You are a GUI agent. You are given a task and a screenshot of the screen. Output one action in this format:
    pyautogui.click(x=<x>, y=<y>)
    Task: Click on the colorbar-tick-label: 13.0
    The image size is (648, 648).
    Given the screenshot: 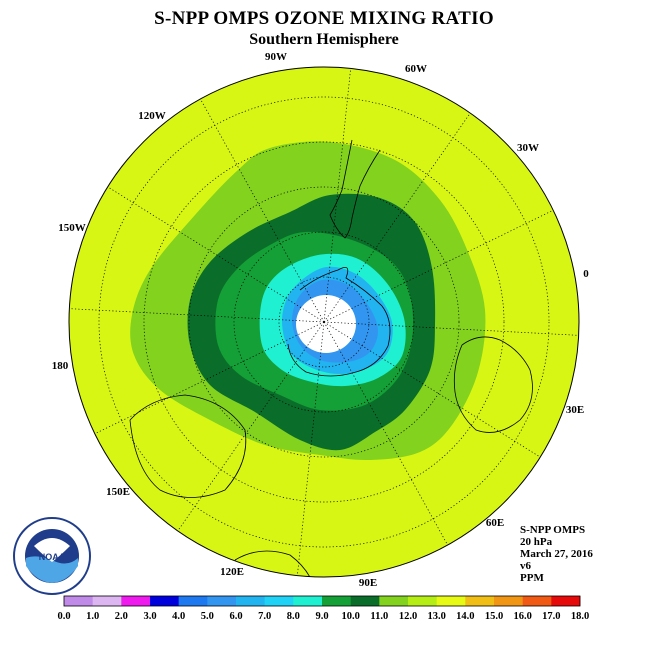 What is the action you would take?
    pyautogui.click(x=436, y=616)
    